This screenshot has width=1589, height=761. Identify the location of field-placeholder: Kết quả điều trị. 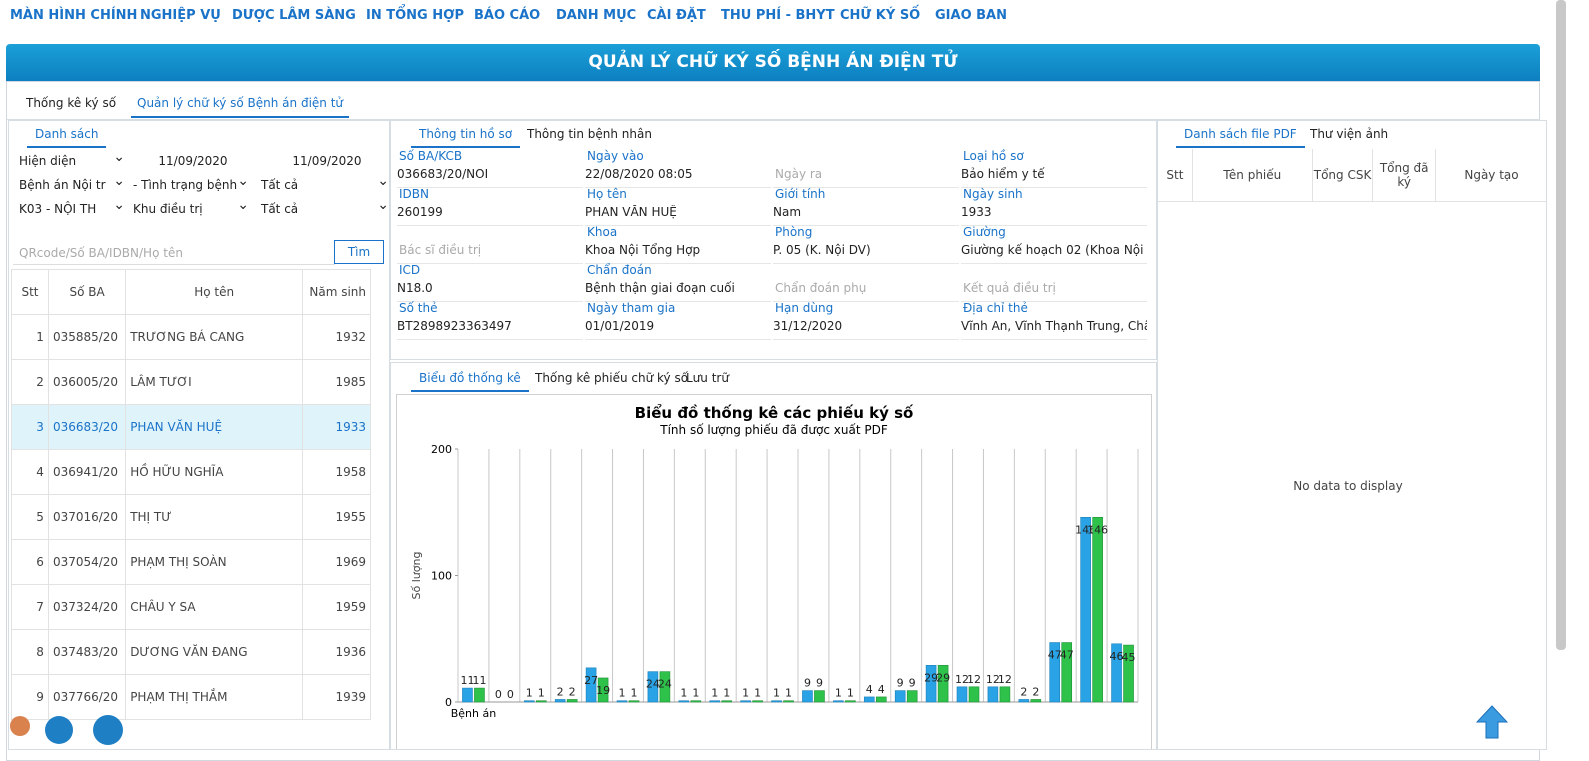
(1009, 288).